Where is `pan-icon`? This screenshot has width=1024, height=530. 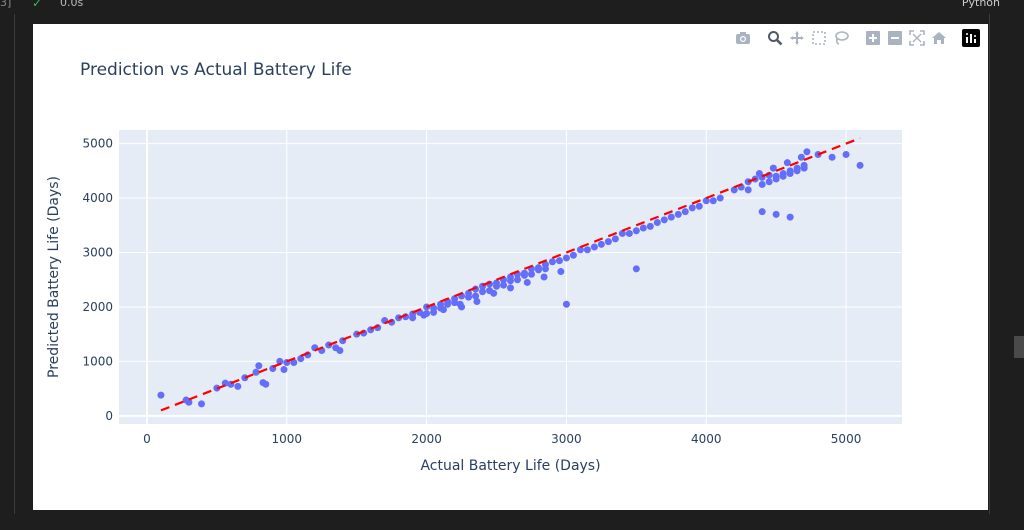 pan-icon is located at coordinates (797, 38).